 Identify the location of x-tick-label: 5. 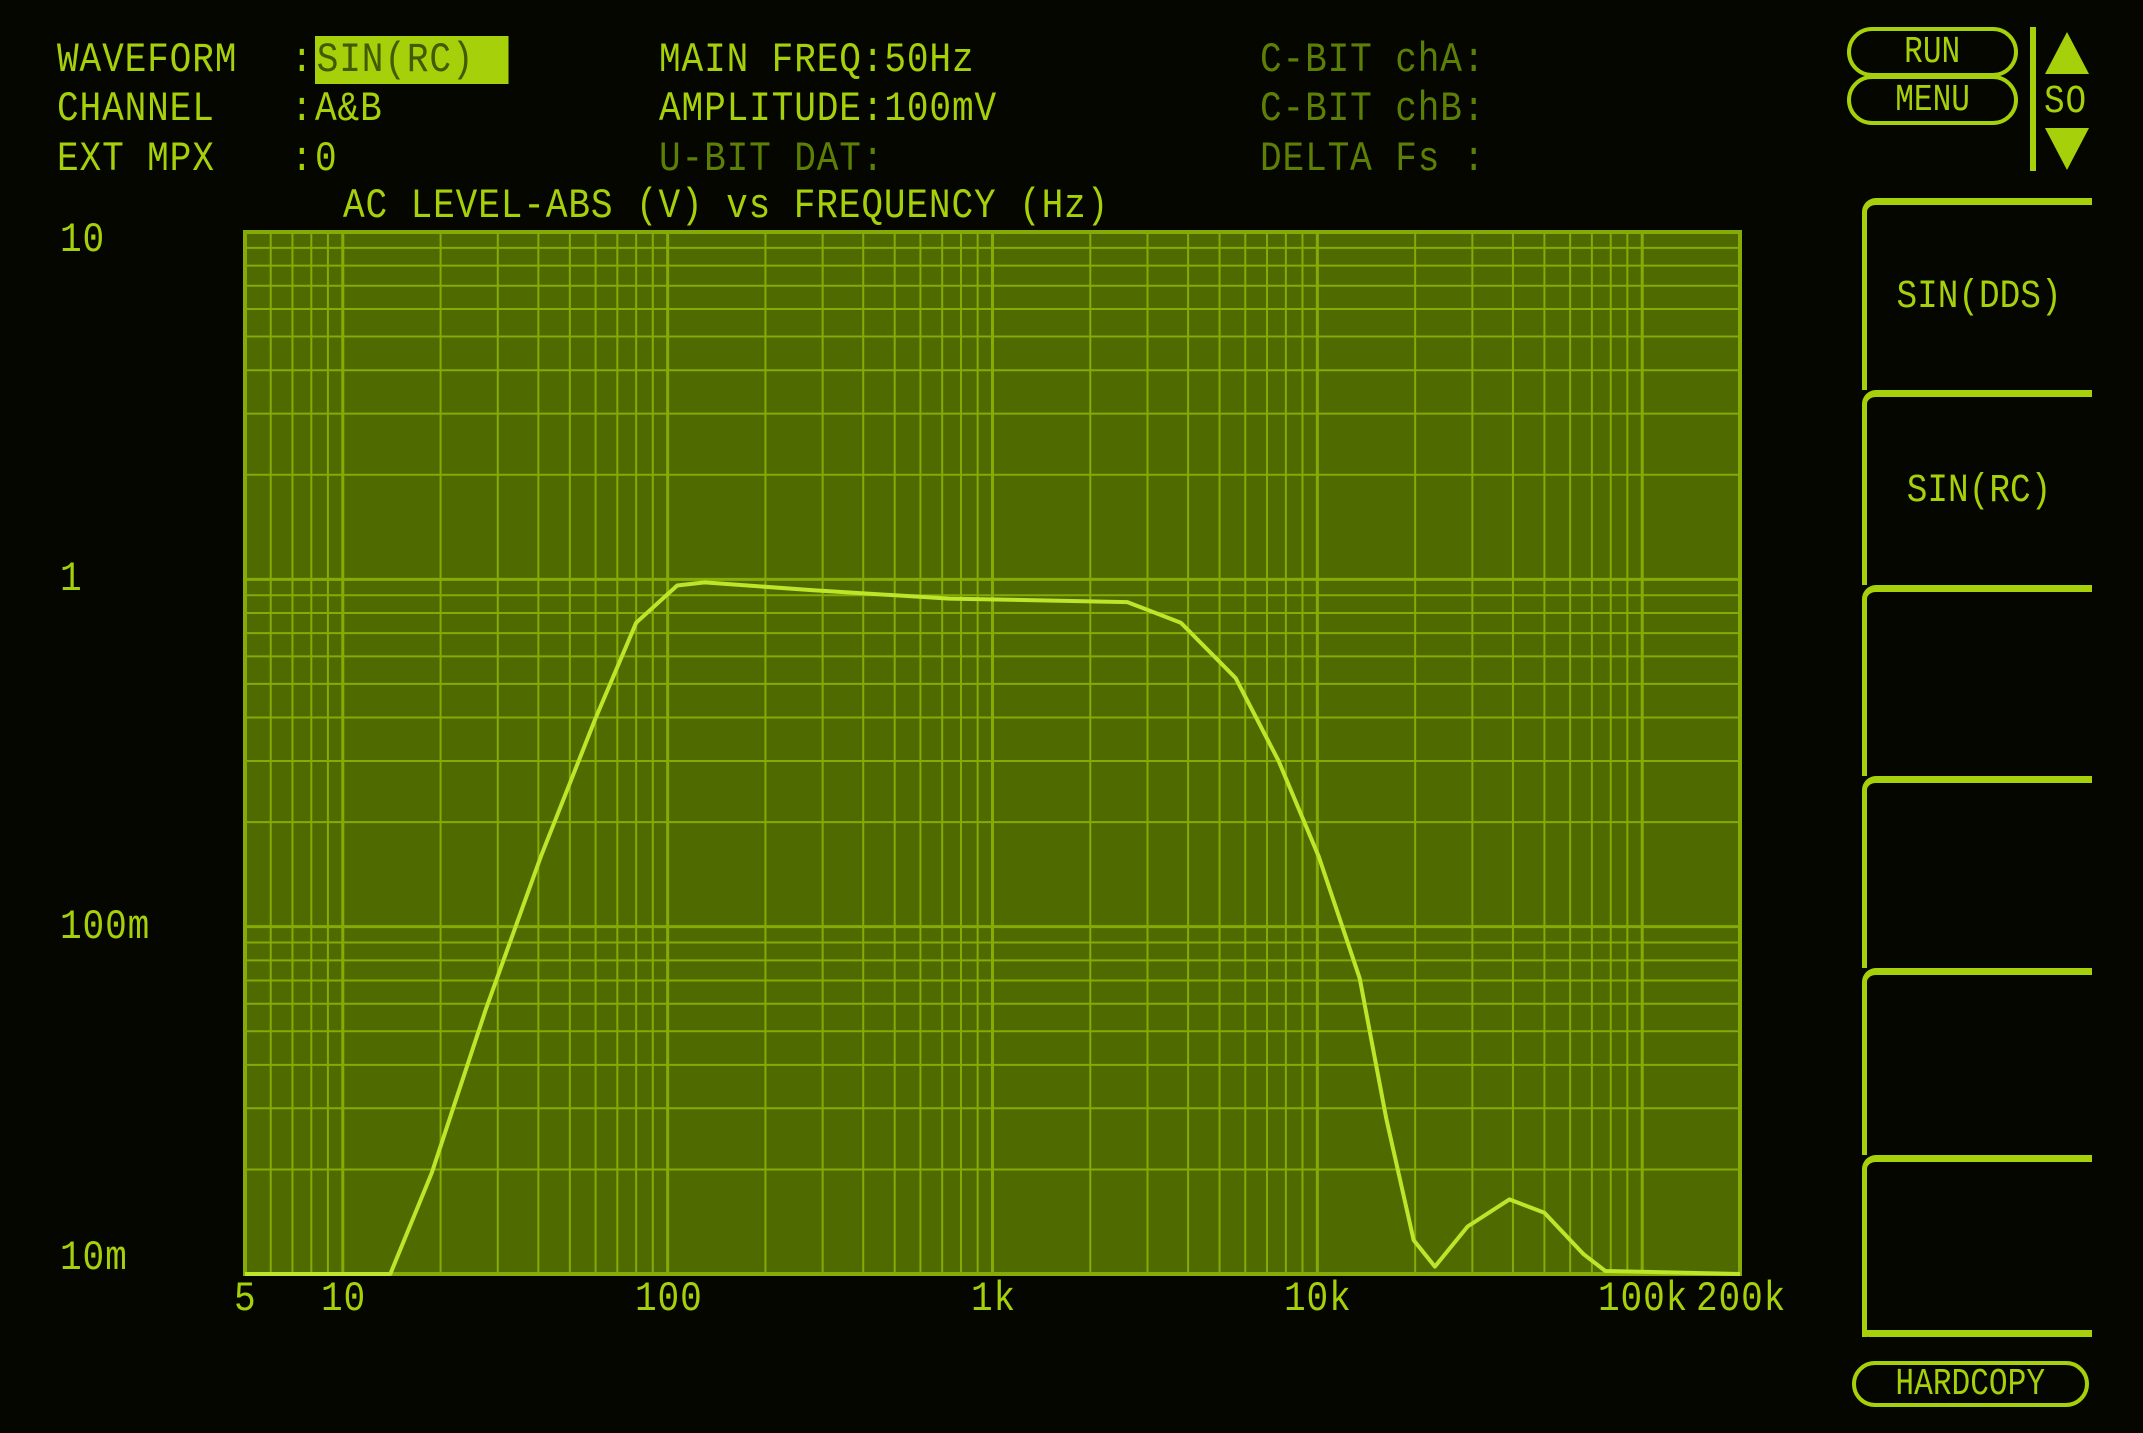
(245, 1299).